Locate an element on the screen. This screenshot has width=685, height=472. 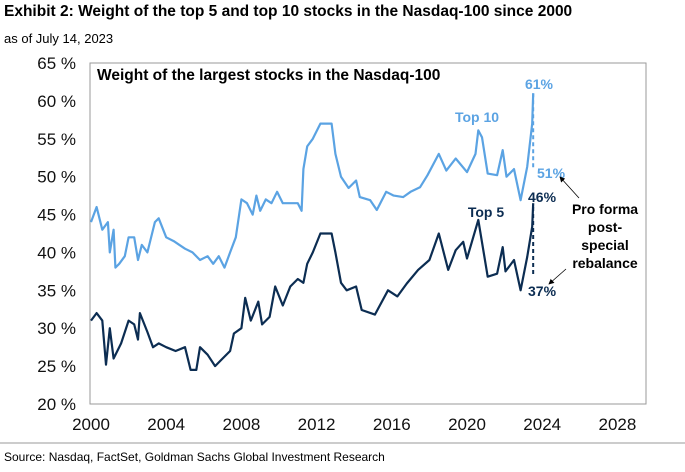
y-tick-label: 50 % is located at coordinates (56, 177).